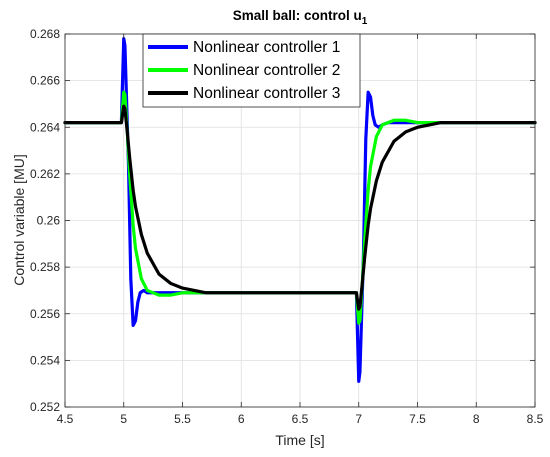  Describe the element at coordinates (241, 419) in the screenshot. I see `x-tick-label: 6` at that location.